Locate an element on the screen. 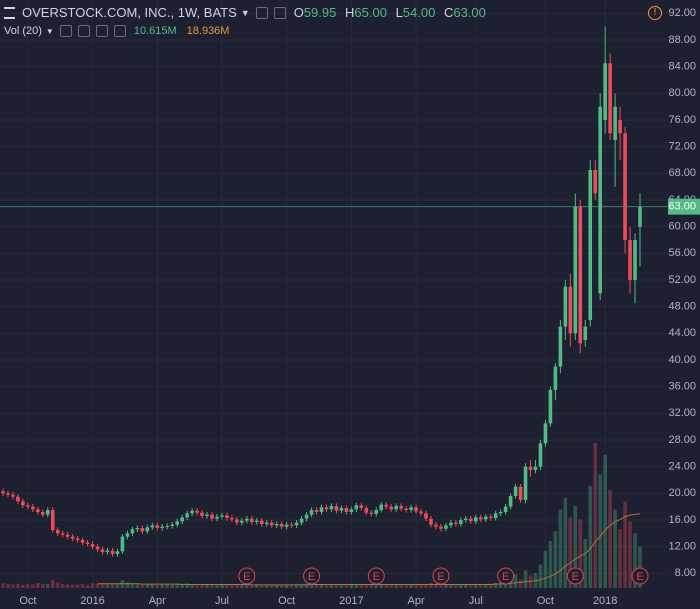 This screenshot has width=700, height=609. y-tick-label: 88.00 is located at coordinates (682, 40).